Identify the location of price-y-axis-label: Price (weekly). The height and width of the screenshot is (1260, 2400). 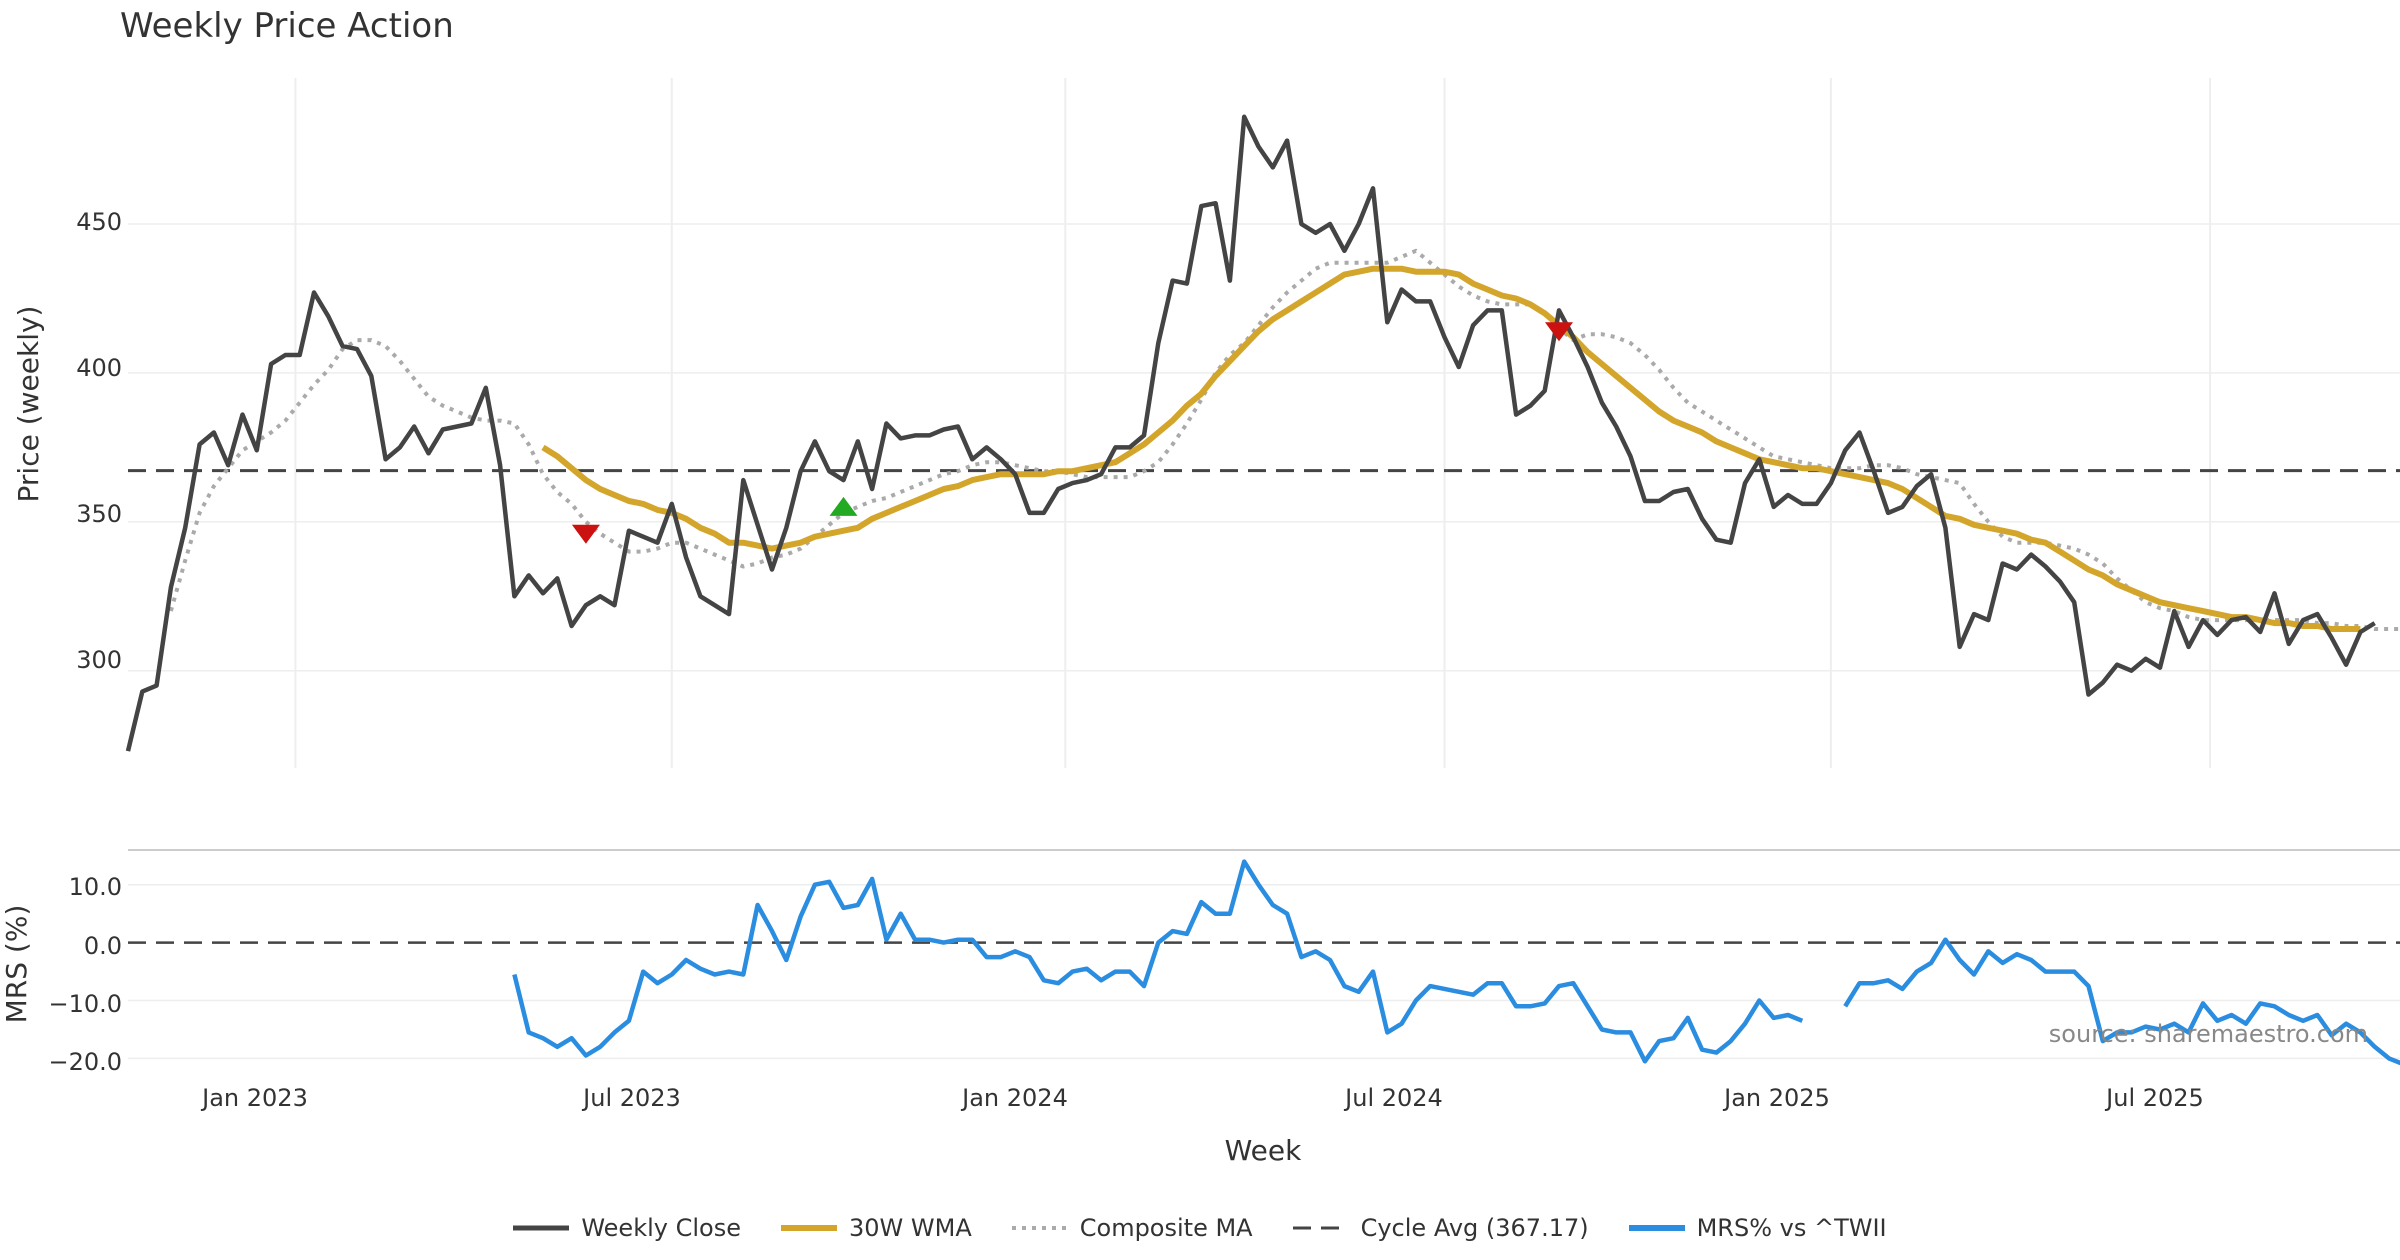
(28, 404).